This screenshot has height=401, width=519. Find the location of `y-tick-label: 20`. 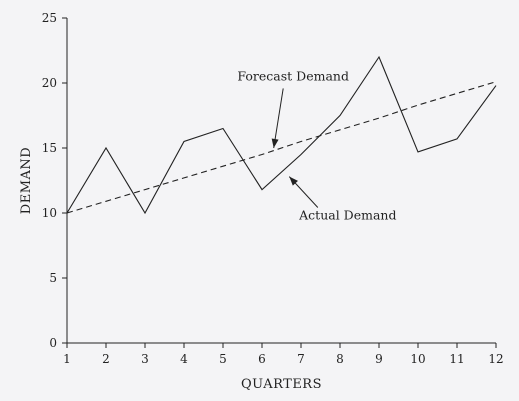

y-tick-label: 20 is located at coordinates (49, 83).